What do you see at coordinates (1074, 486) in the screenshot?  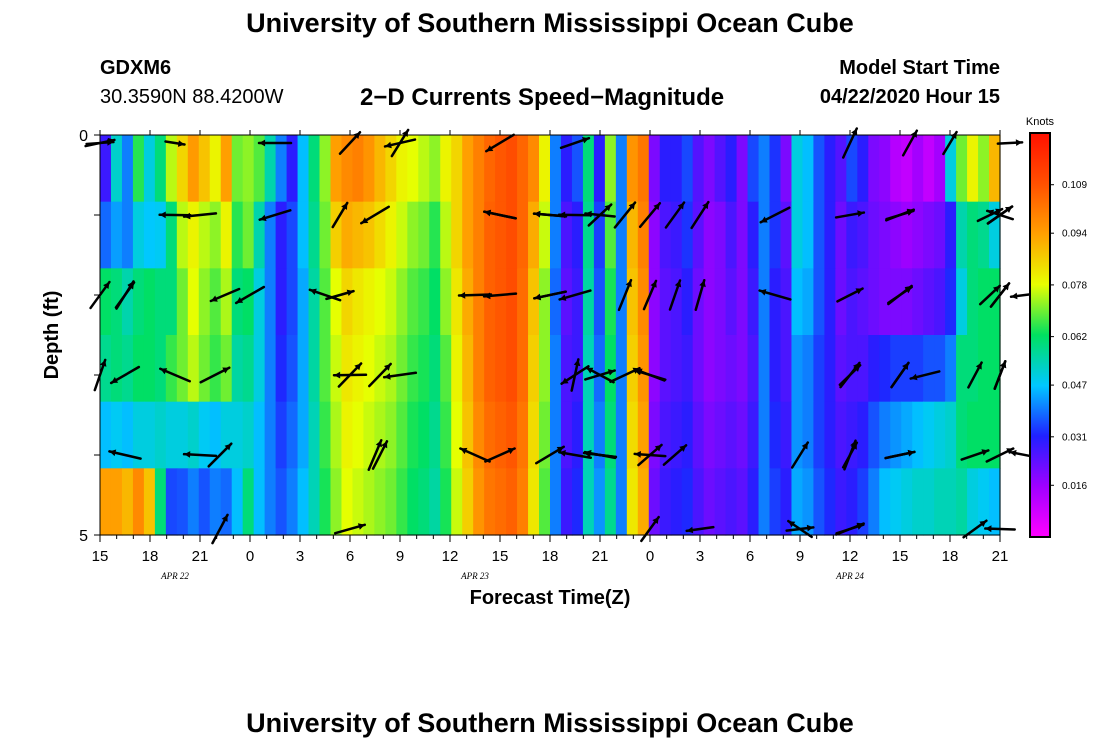 I see `colorbar-tick-label: 0.016` at bounding box center [1074, 486].